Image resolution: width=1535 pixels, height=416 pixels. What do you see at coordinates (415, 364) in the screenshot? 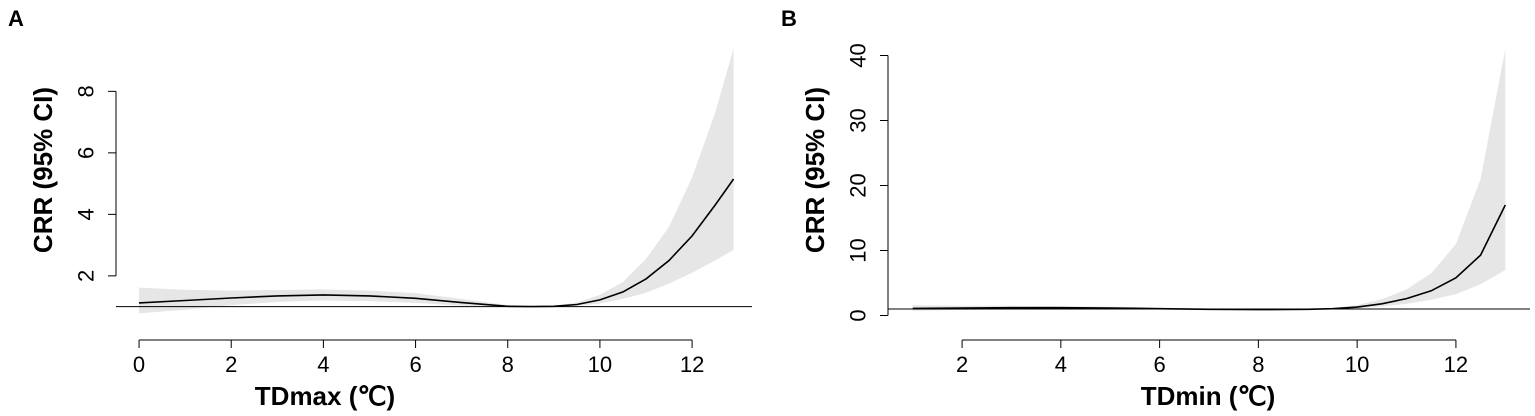
I see `panel-a-x-tick-label: 6` at bounding box center [415, 364].